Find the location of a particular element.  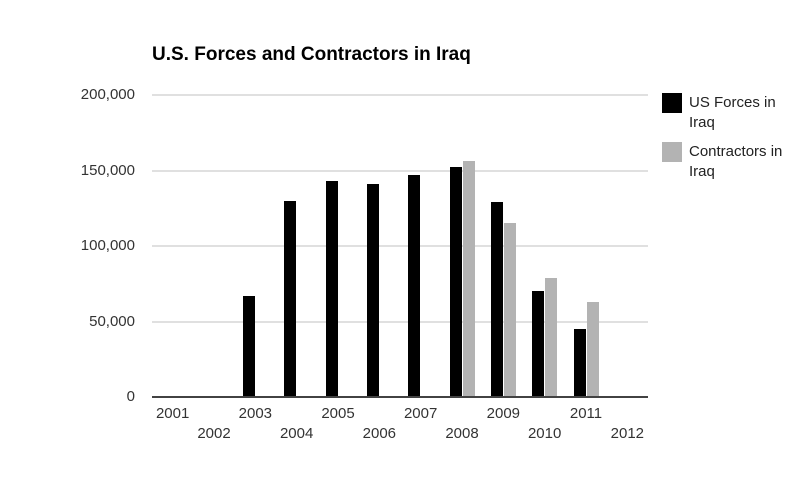

x-tick-label-2005: 2005 is located at coordinates (338, 413).